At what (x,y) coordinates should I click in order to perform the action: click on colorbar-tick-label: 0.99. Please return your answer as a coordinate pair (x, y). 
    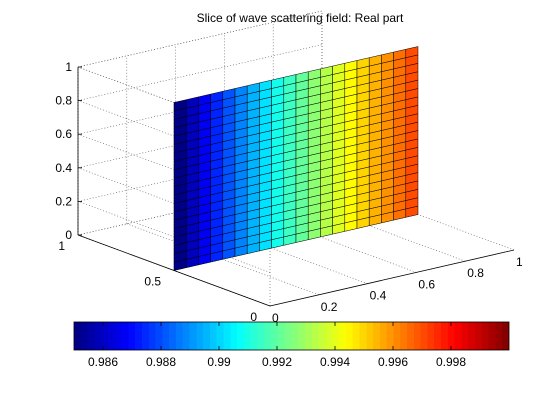
    Looking at the image, I should click on (219, 362).